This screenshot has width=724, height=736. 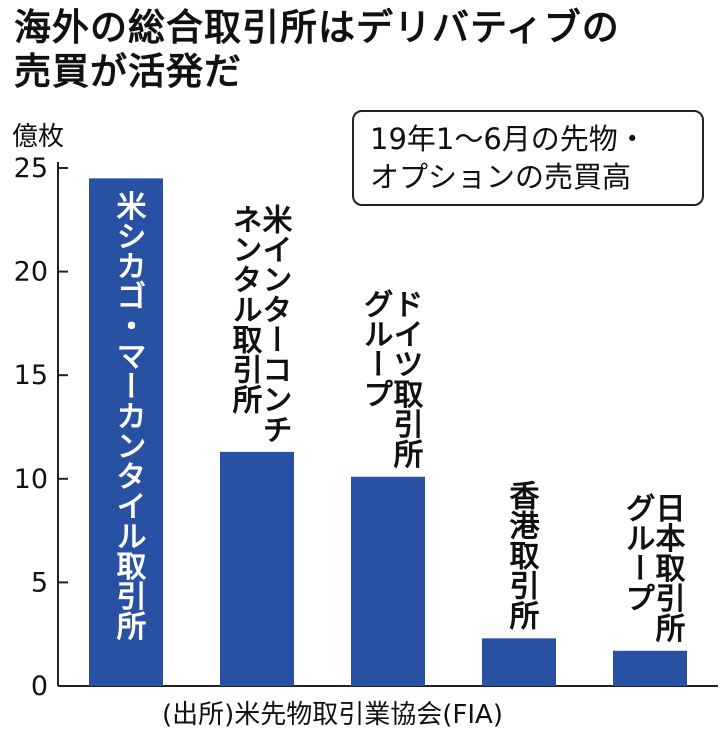 I want to click on y-tick-label: 25, so click(x=31, y=168).